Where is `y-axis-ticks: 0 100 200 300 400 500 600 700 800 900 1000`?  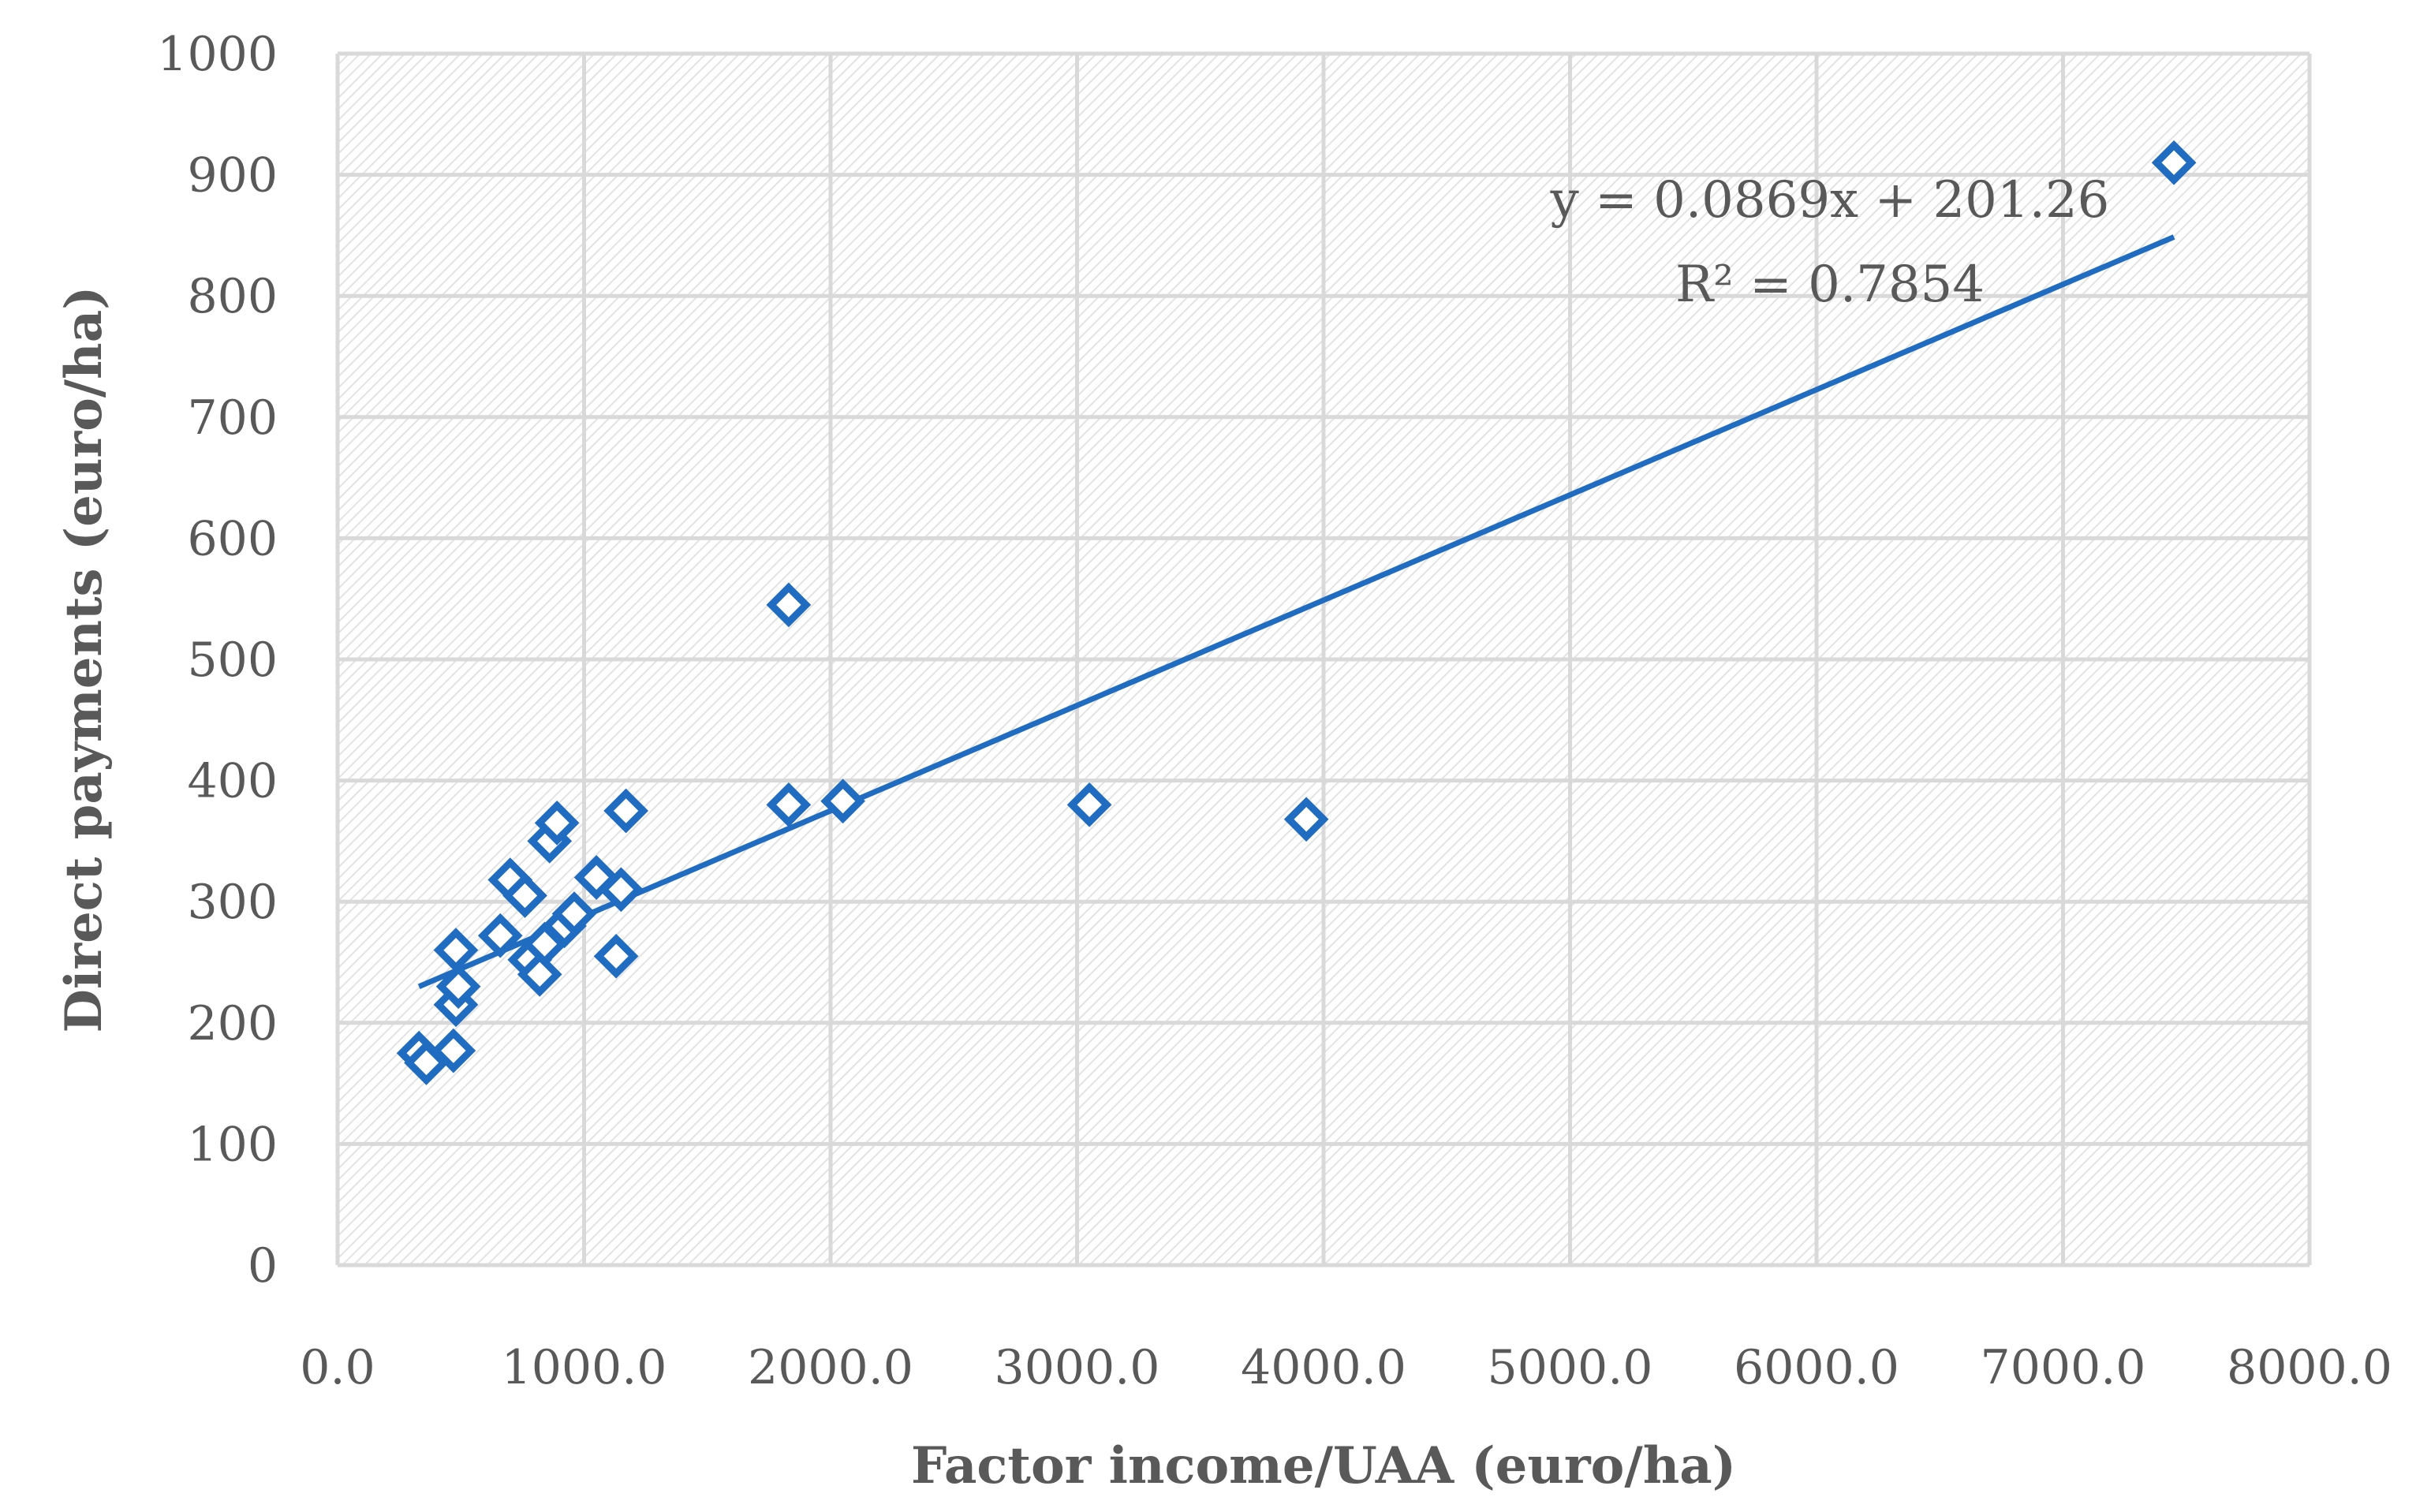
y-axis-ticks: 0 100 200 300 400 500 600 700 800 900 1000 is located at coordinates (217, 660).